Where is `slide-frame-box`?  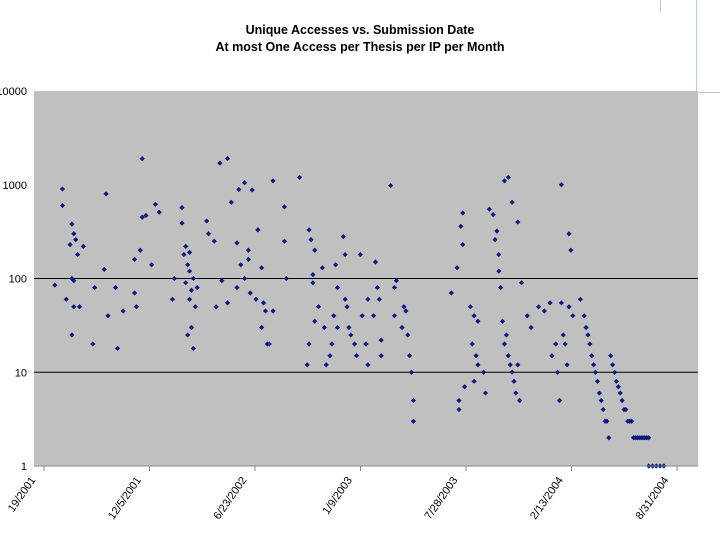 slide-frame-box is located at coordinates (708, 46).